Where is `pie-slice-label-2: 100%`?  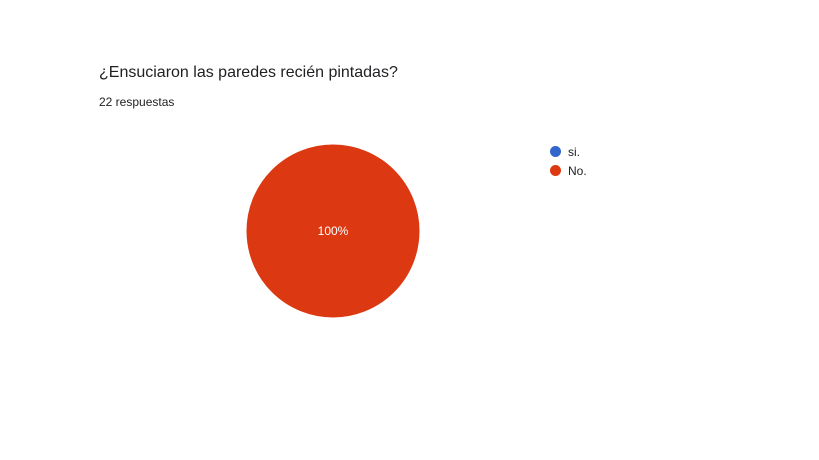 pie-slice-label-2: 100% is located at coordinates (333, 231).